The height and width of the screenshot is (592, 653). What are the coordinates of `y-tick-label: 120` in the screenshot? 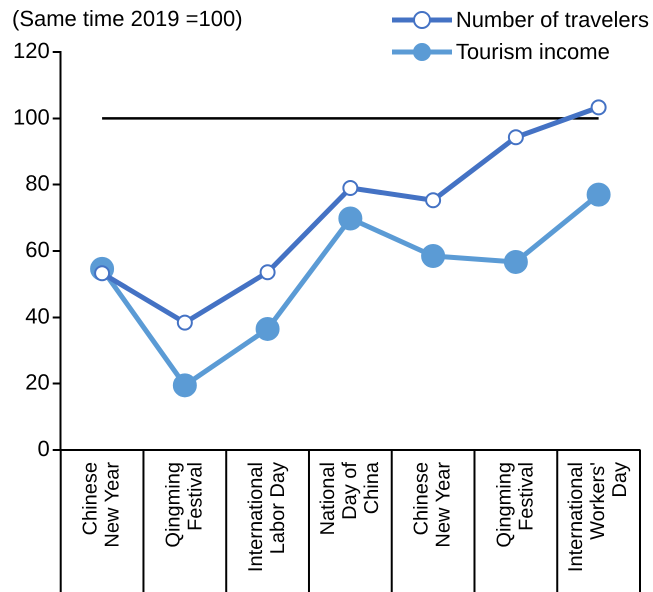 It's located at (31, 51).